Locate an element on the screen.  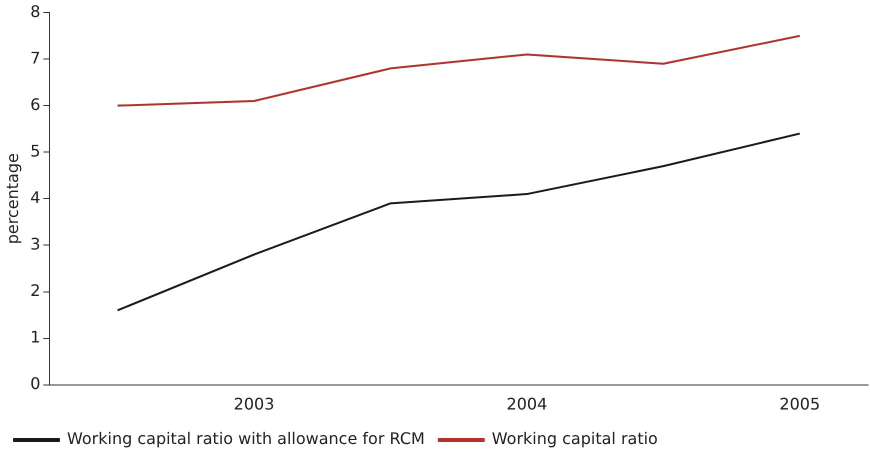
y-tick-label: 6 is located at coordinates (35, 104).